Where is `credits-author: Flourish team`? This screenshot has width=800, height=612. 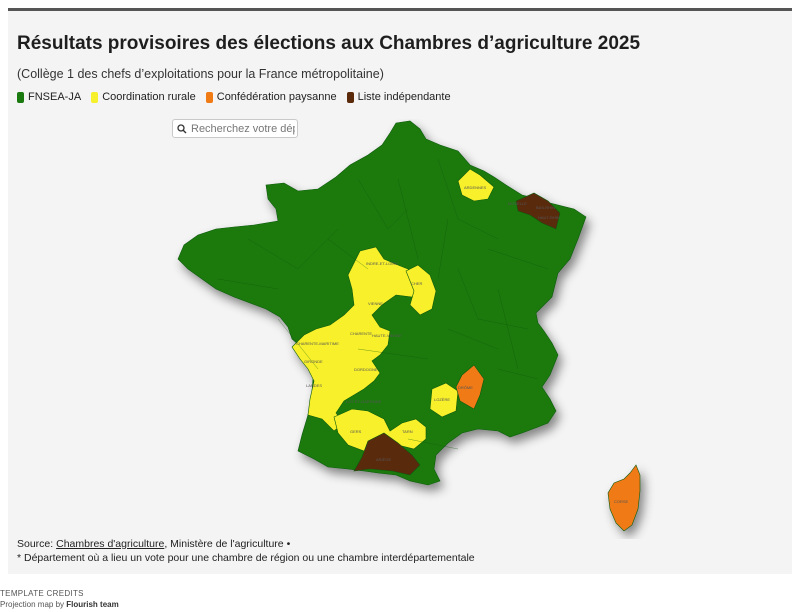
credits-author: Flourish team is located at coordinates (92, 604).